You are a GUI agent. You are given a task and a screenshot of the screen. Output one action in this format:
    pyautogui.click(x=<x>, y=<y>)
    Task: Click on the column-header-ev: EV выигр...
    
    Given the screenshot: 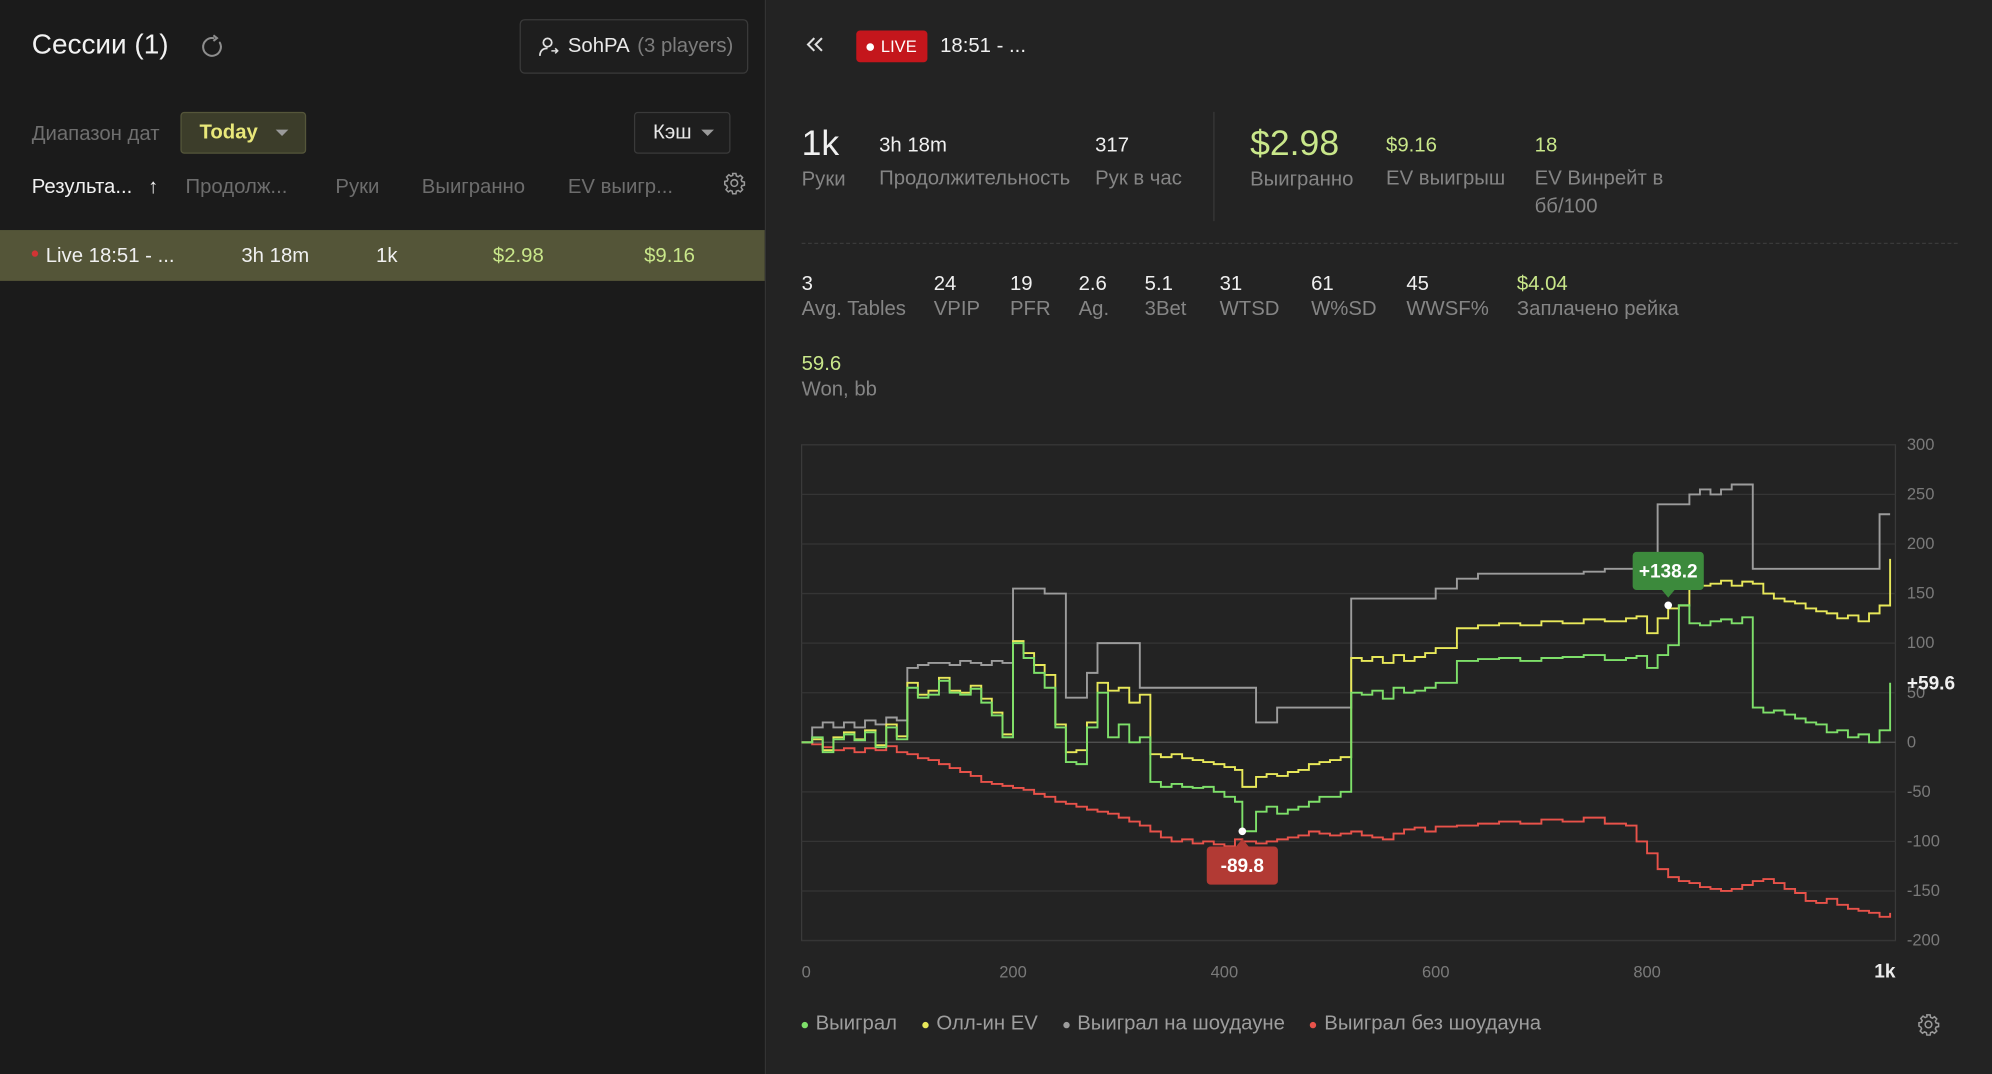 What is the action you would take?
    pyautogui.click(x=620, y=187)
    